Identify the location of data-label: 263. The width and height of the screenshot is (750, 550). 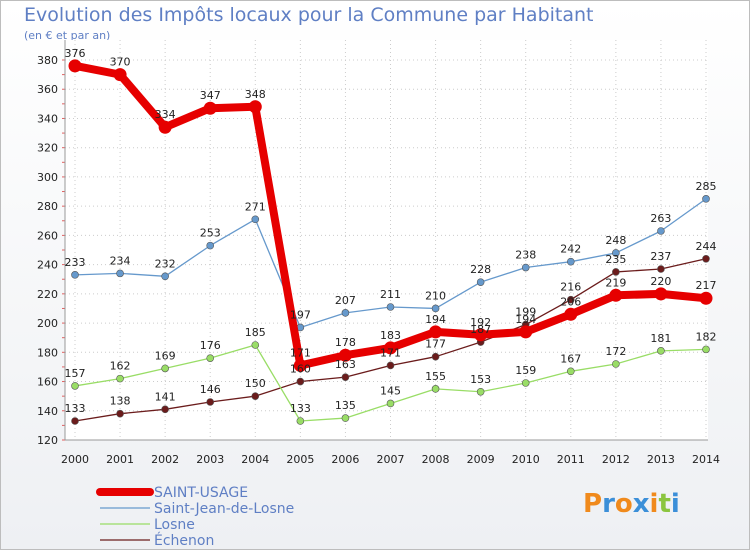
(660, 218).